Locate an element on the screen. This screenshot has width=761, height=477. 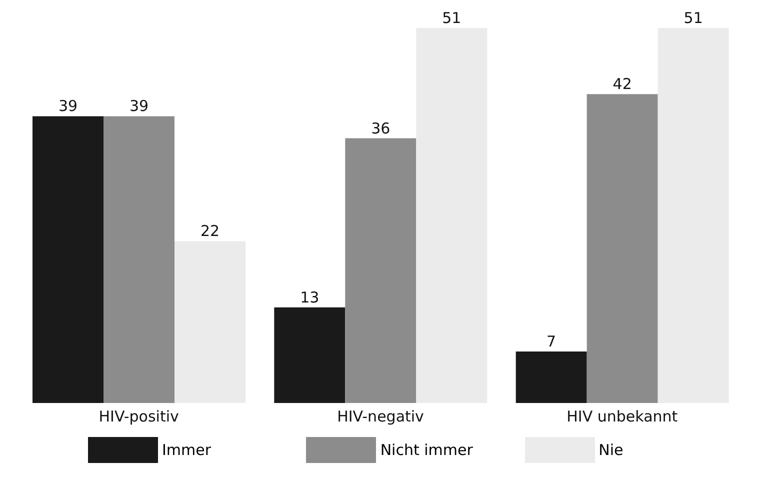
data-label: 7 is located at coordinates (551, 341).